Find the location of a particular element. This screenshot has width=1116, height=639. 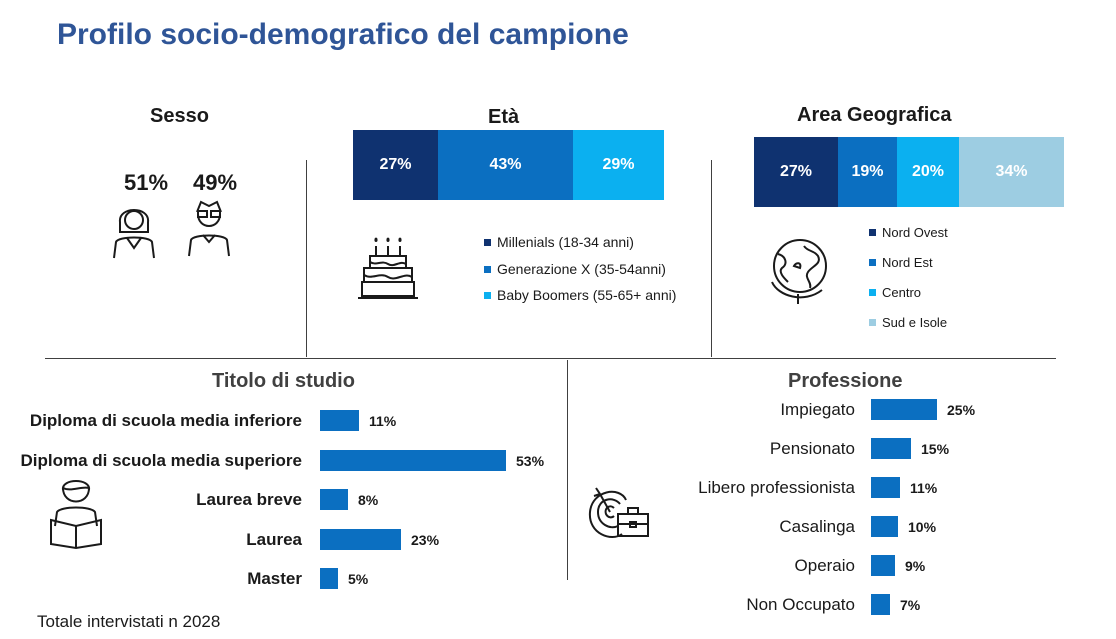

data-label: 10% is located at coordinates (922, 527).